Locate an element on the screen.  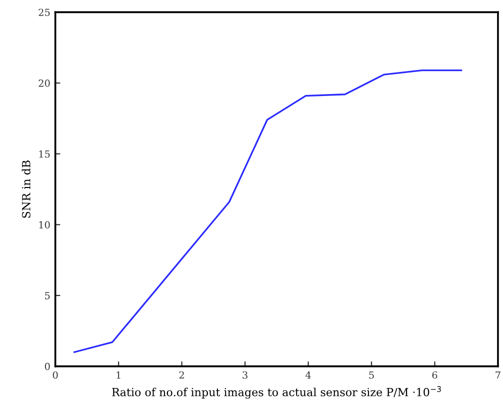
x-tick-label: 1 is located at coordinates (118, 375).